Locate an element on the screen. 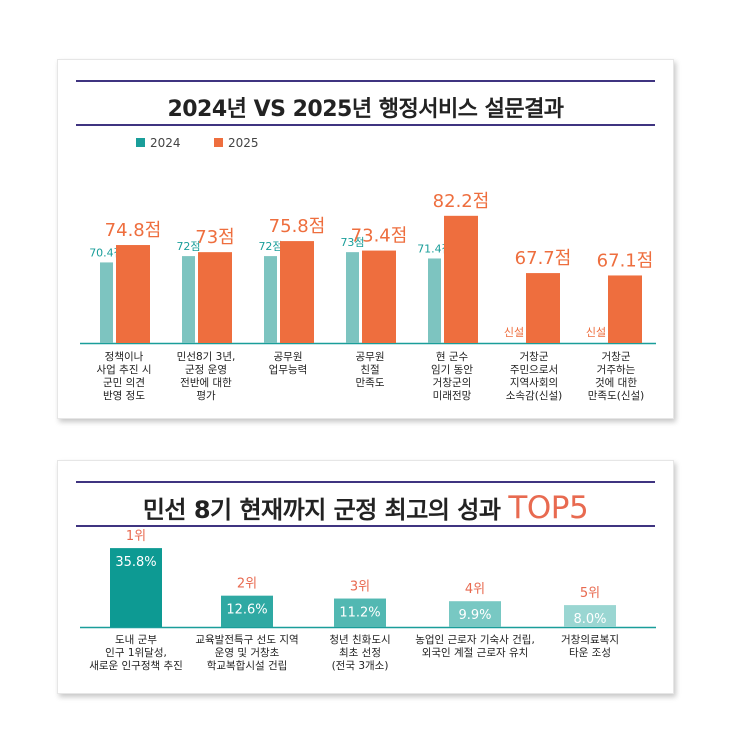  category-label-6-1: 거주하는 is located at coordinates (616, 369).